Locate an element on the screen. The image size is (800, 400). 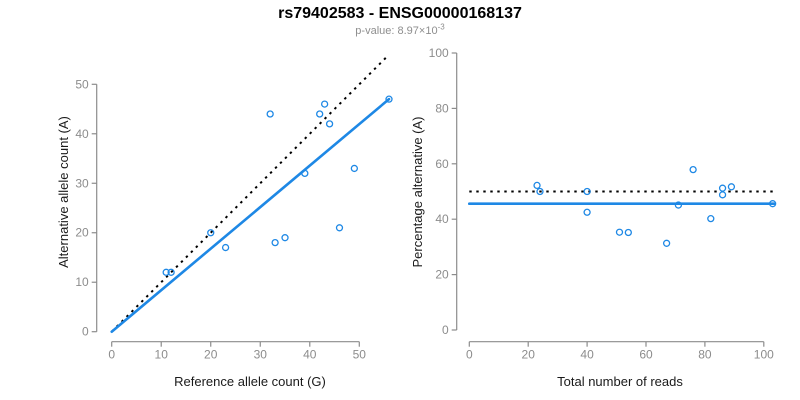
x-tick-label: 30 is located at coordinates (261, 355).